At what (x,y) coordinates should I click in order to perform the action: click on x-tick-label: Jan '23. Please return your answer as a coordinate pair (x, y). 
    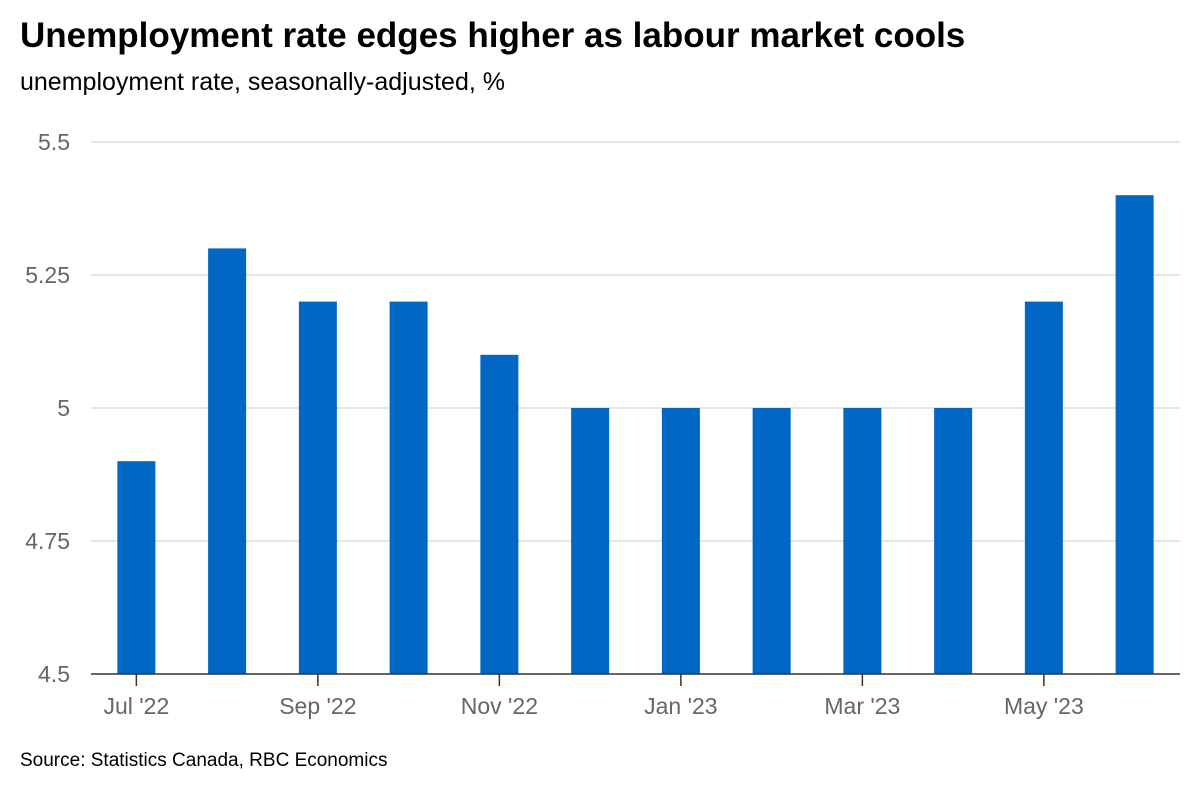
    Looking at the image, I should click on (680, 706).